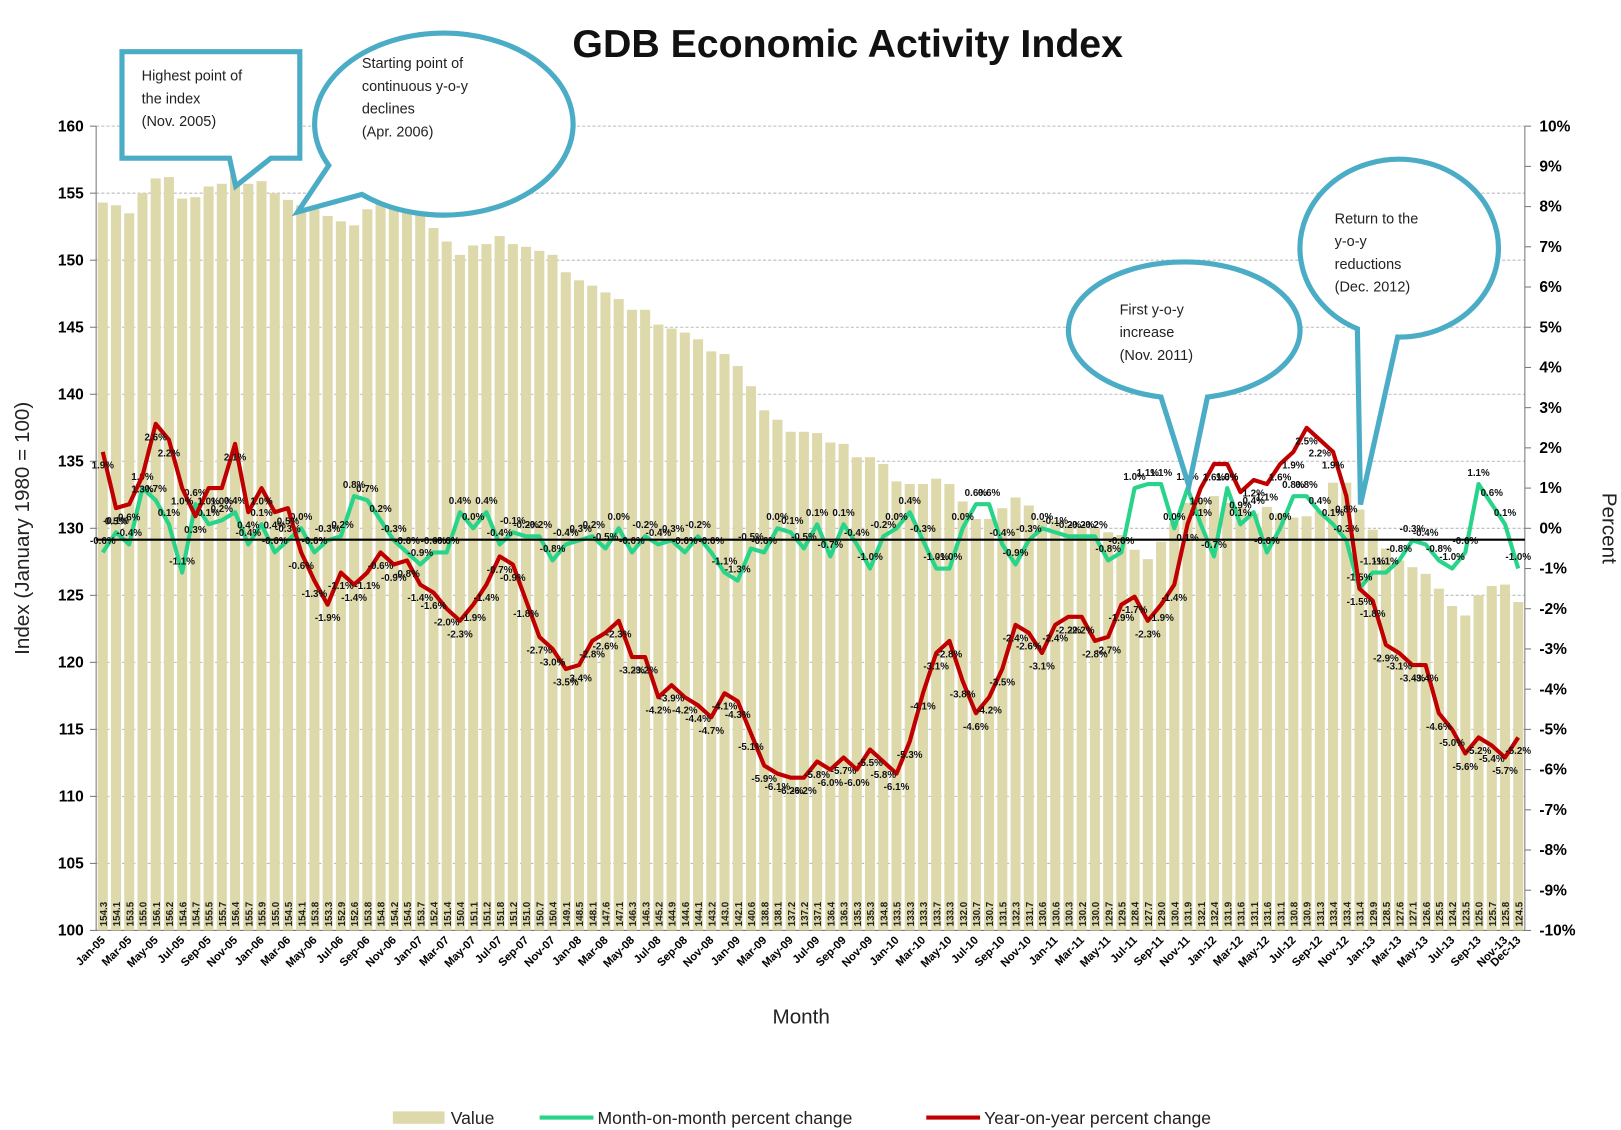  Describe the element at coordinates (1152, 310) in the screenshot. I see `annotation: First y-o-y` at that location.